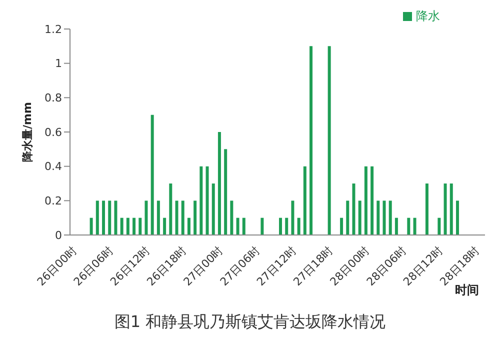  I want to click on y-tick-label: 0.8, so click(53, 98).